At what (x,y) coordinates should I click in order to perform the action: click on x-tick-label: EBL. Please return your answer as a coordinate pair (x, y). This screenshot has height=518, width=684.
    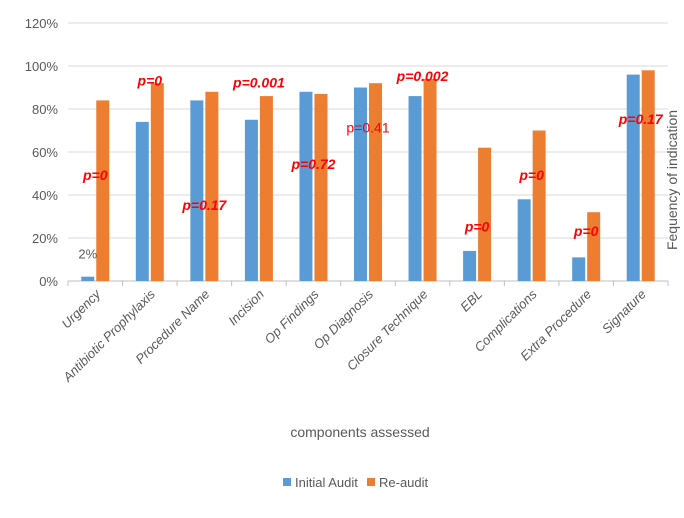
    Looking at the image, I should click on (471, 301).